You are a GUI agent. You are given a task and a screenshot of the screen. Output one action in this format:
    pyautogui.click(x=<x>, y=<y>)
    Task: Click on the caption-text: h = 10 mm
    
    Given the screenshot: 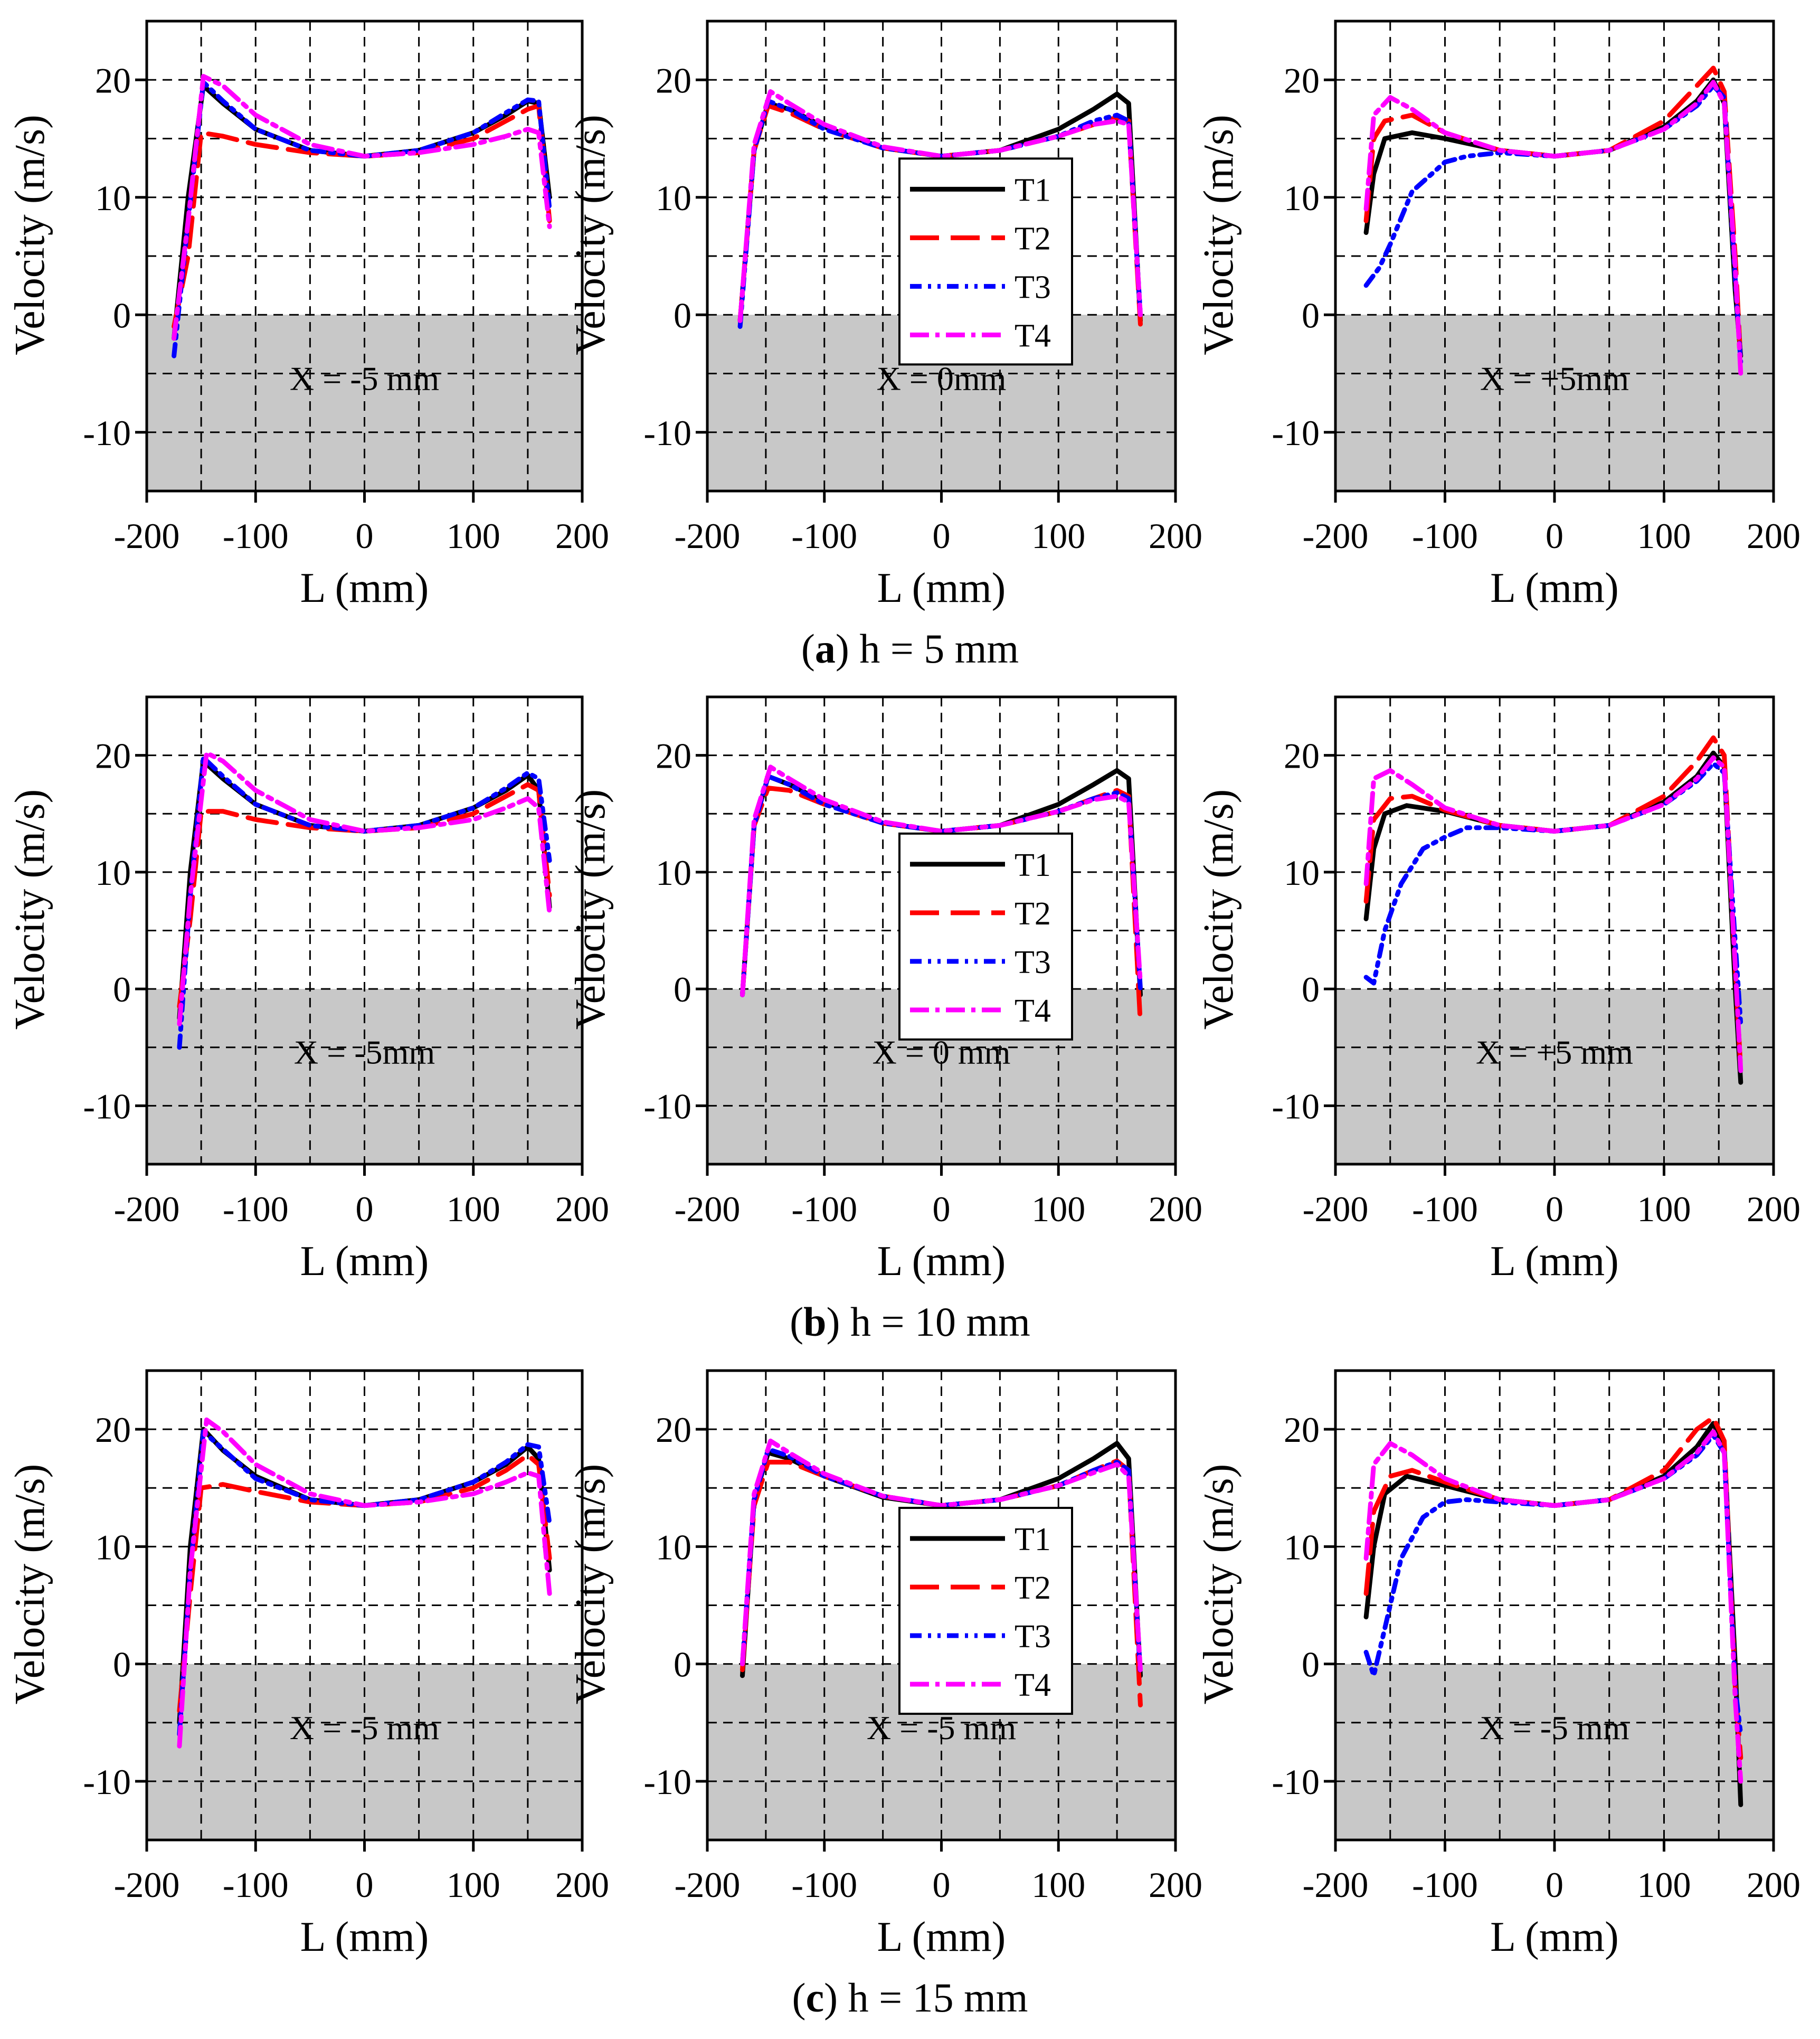 What is the action you would take?
    pyautogui.click(x=935, y=1322)
    